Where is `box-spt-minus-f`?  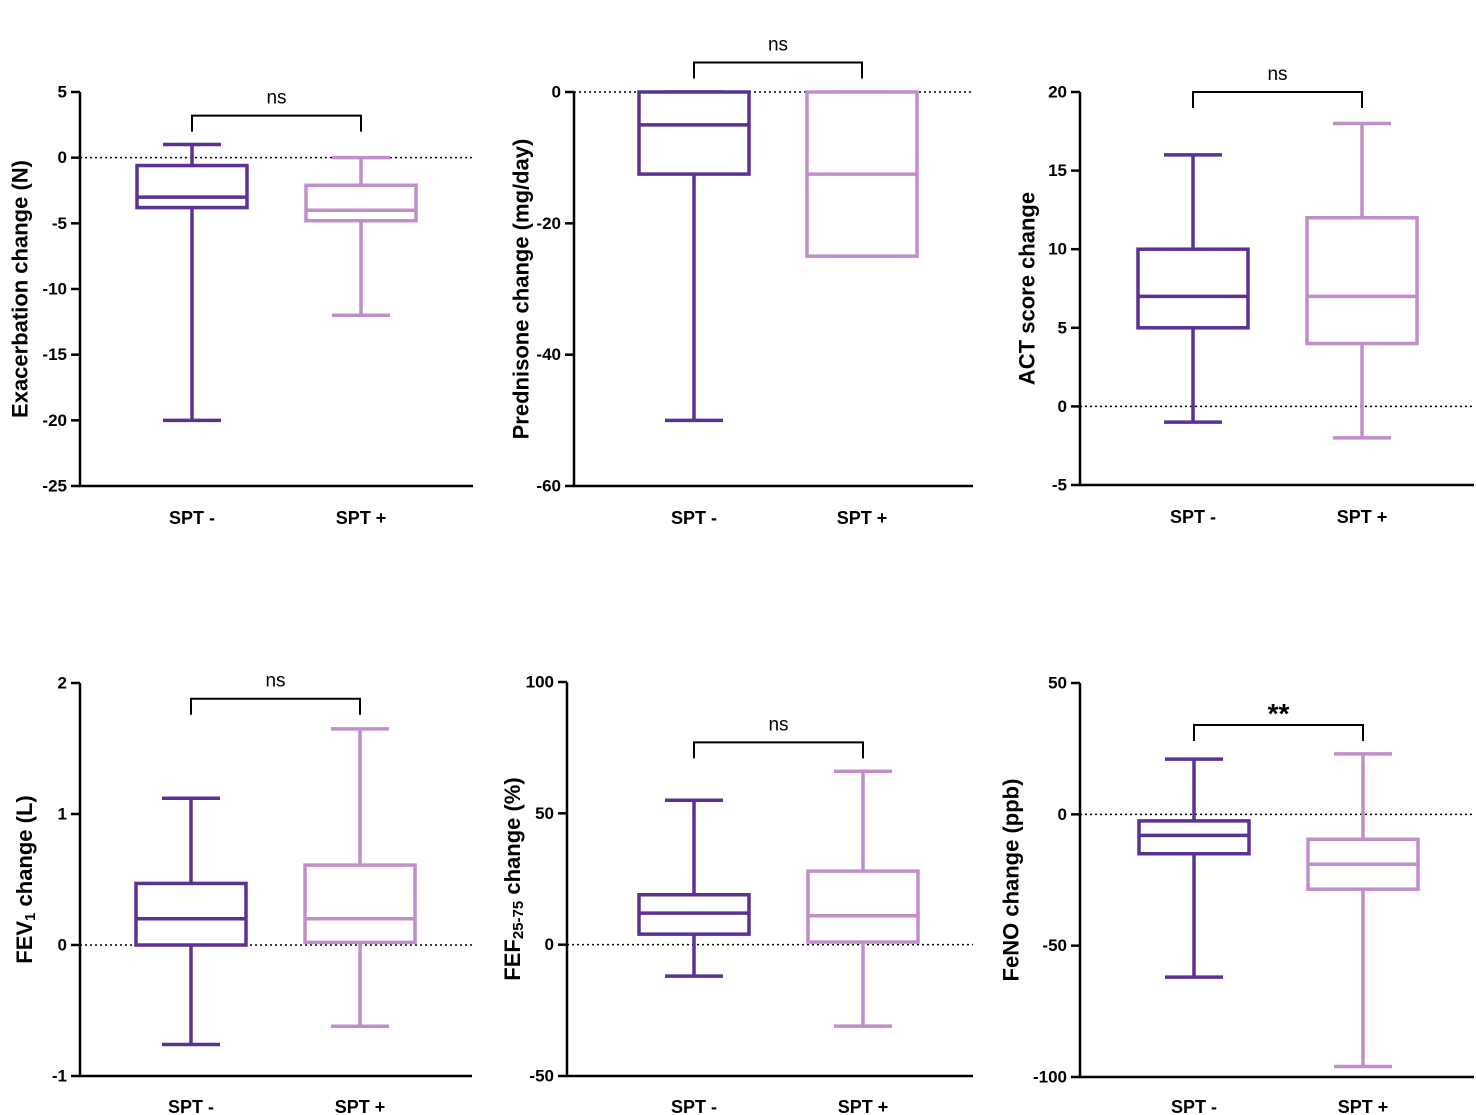 box-spt-minus-f is located at coordinates (1194, 868).